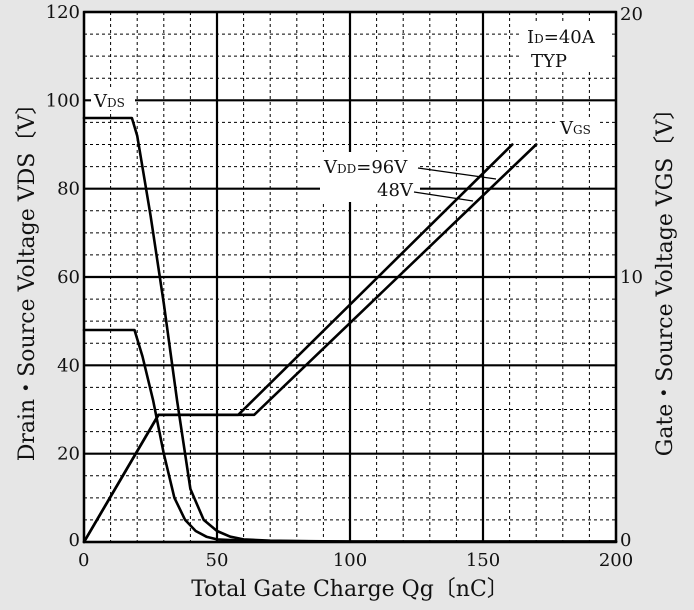  What do you see at coordinates (68, 189) in the screenshot?
I see `y-left-tick-label: 80` at bounding box center [68, 189].